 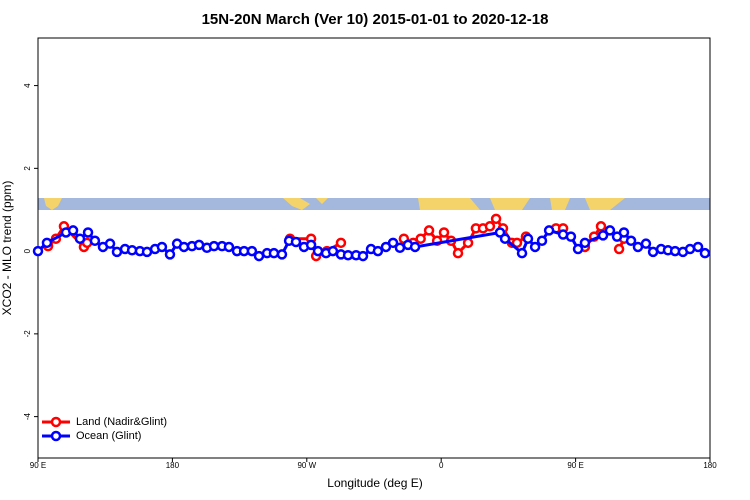 I want to click on x-tick-label: 0, so click(x=441, y=465).